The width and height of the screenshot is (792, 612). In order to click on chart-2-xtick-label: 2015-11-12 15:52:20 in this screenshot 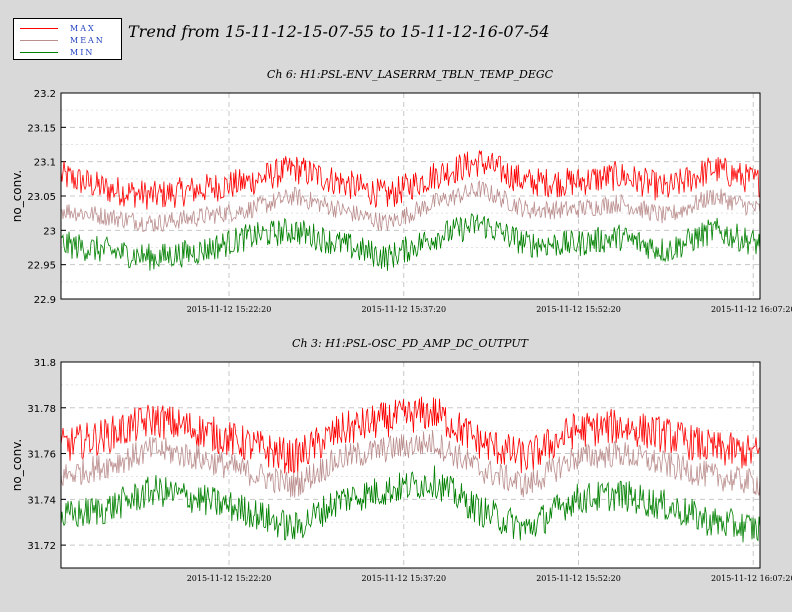, I will do `click(578, 578)`.